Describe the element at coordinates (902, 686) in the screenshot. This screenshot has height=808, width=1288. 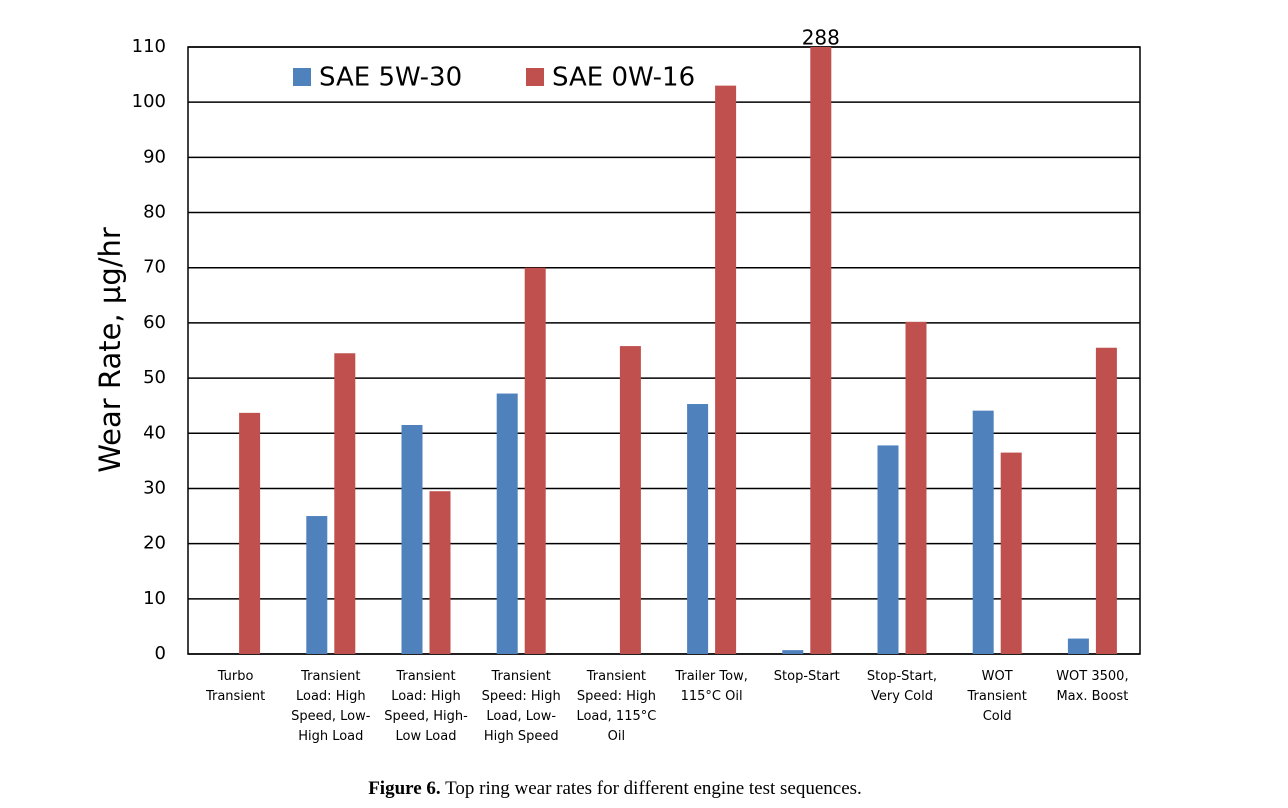
I see `x-tick-label: Stop-Start, Very Cold` at that location.